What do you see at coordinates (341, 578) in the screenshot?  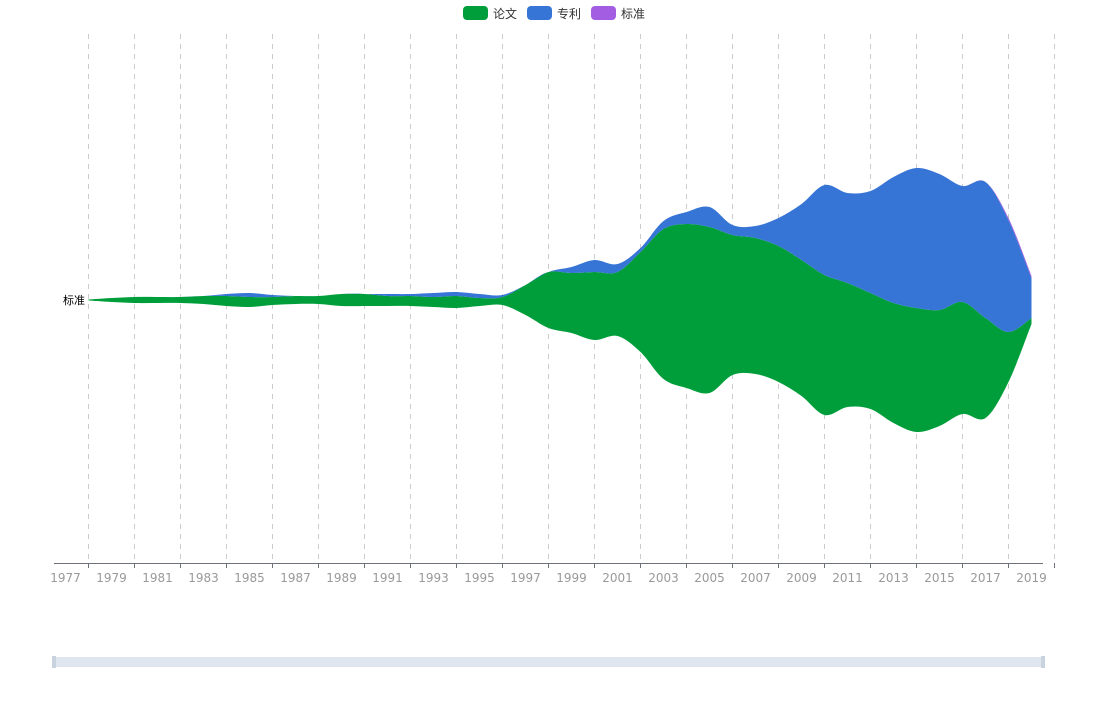 I see `x-tick-label: 1989` at bounding box center [341, 578].